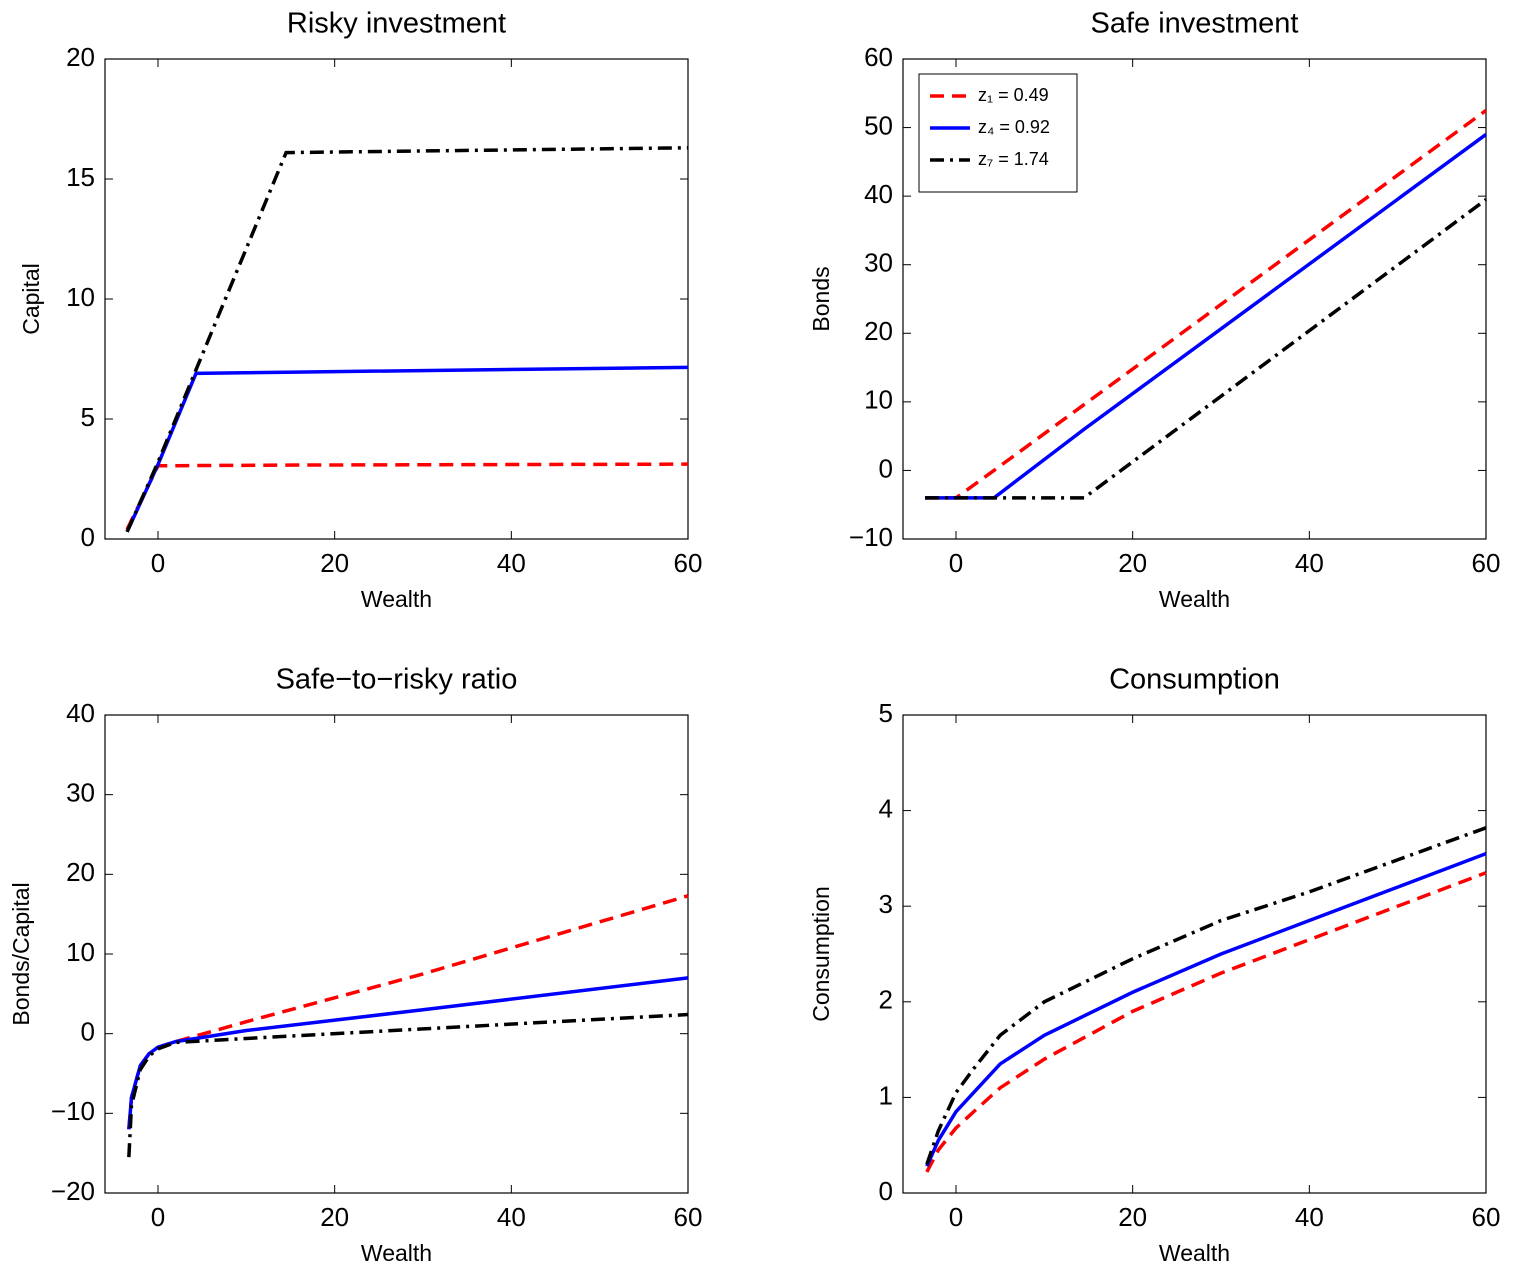 The image size is (1523, 1277). What do you see at coordinates (397, 680) in the screenshot?
I see `chart-title: Safe−to−risky ratio` at bounding box center [397, 680].